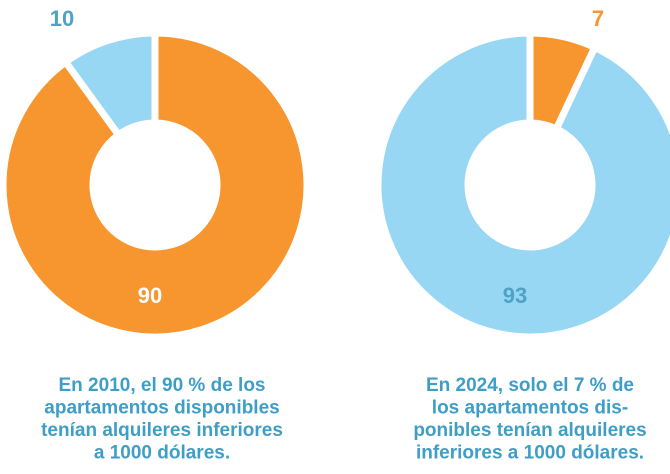  Describe the element at coordinates (530, 385) in the screenshot. I see `caption-line: En 2024, solo el 7 % de` at that location.